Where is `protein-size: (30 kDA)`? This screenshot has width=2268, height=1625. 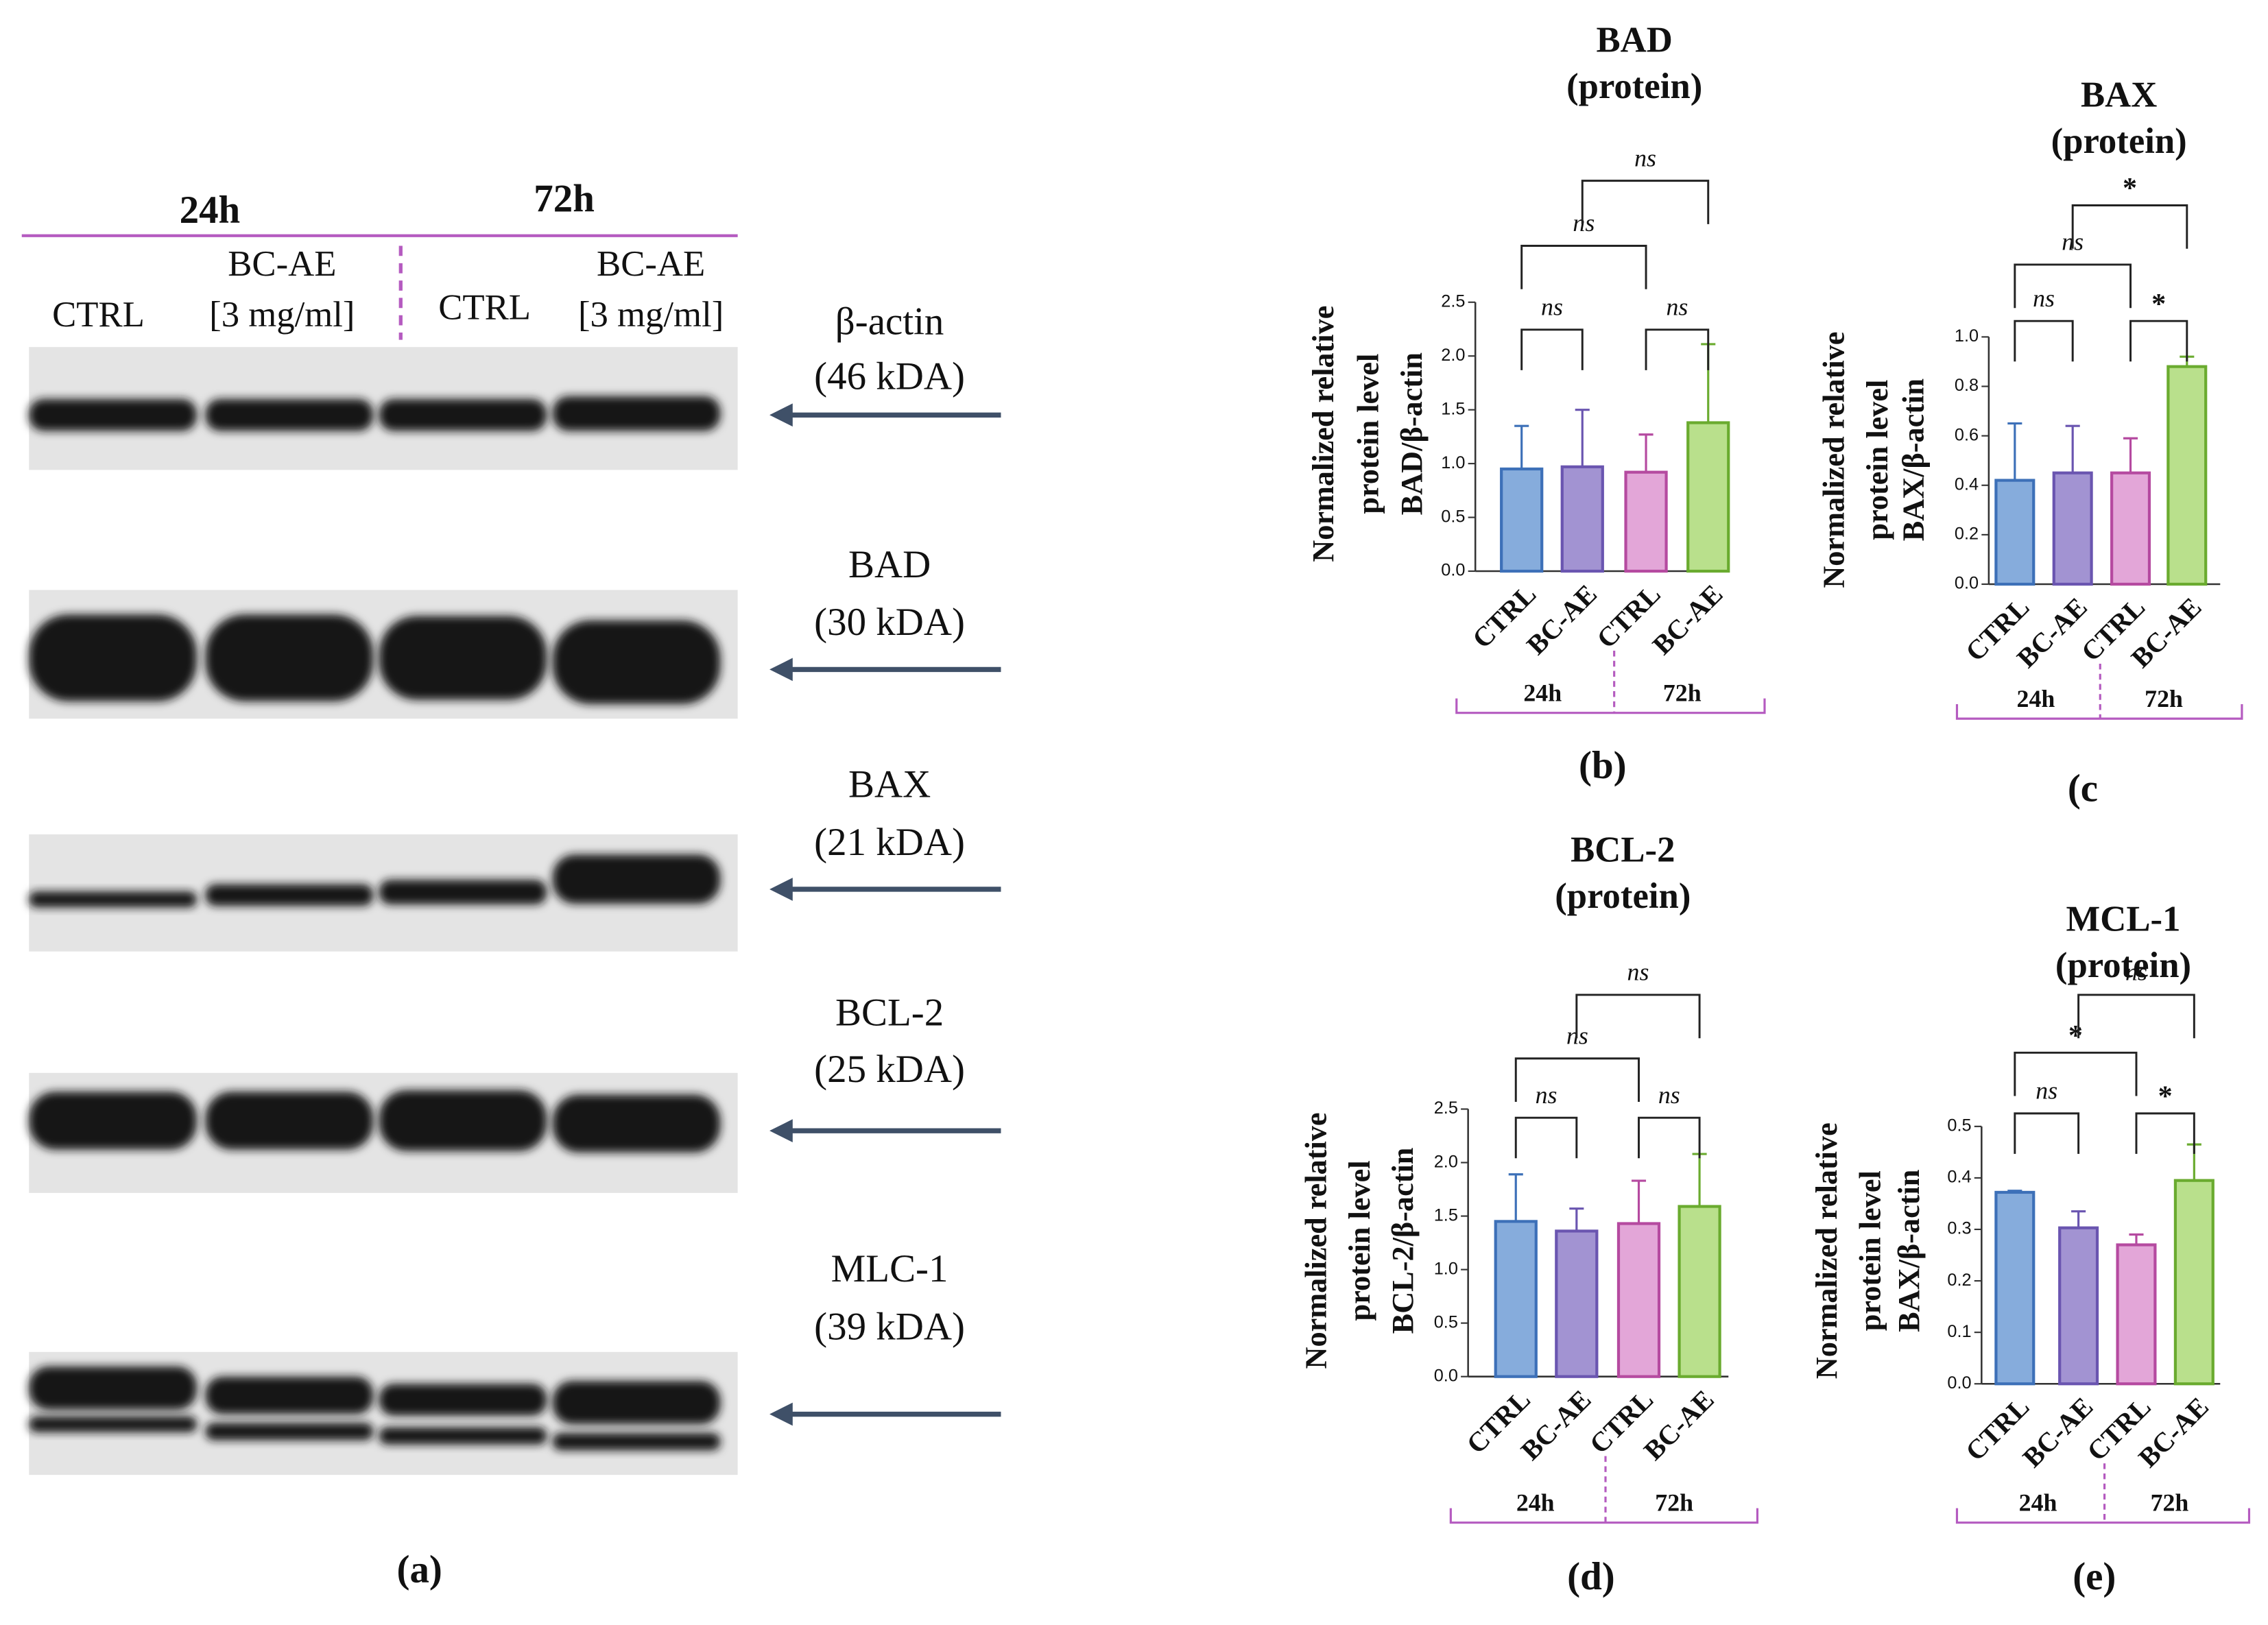
protein-size: (30 kDA) is located at coordinates (890, 622).